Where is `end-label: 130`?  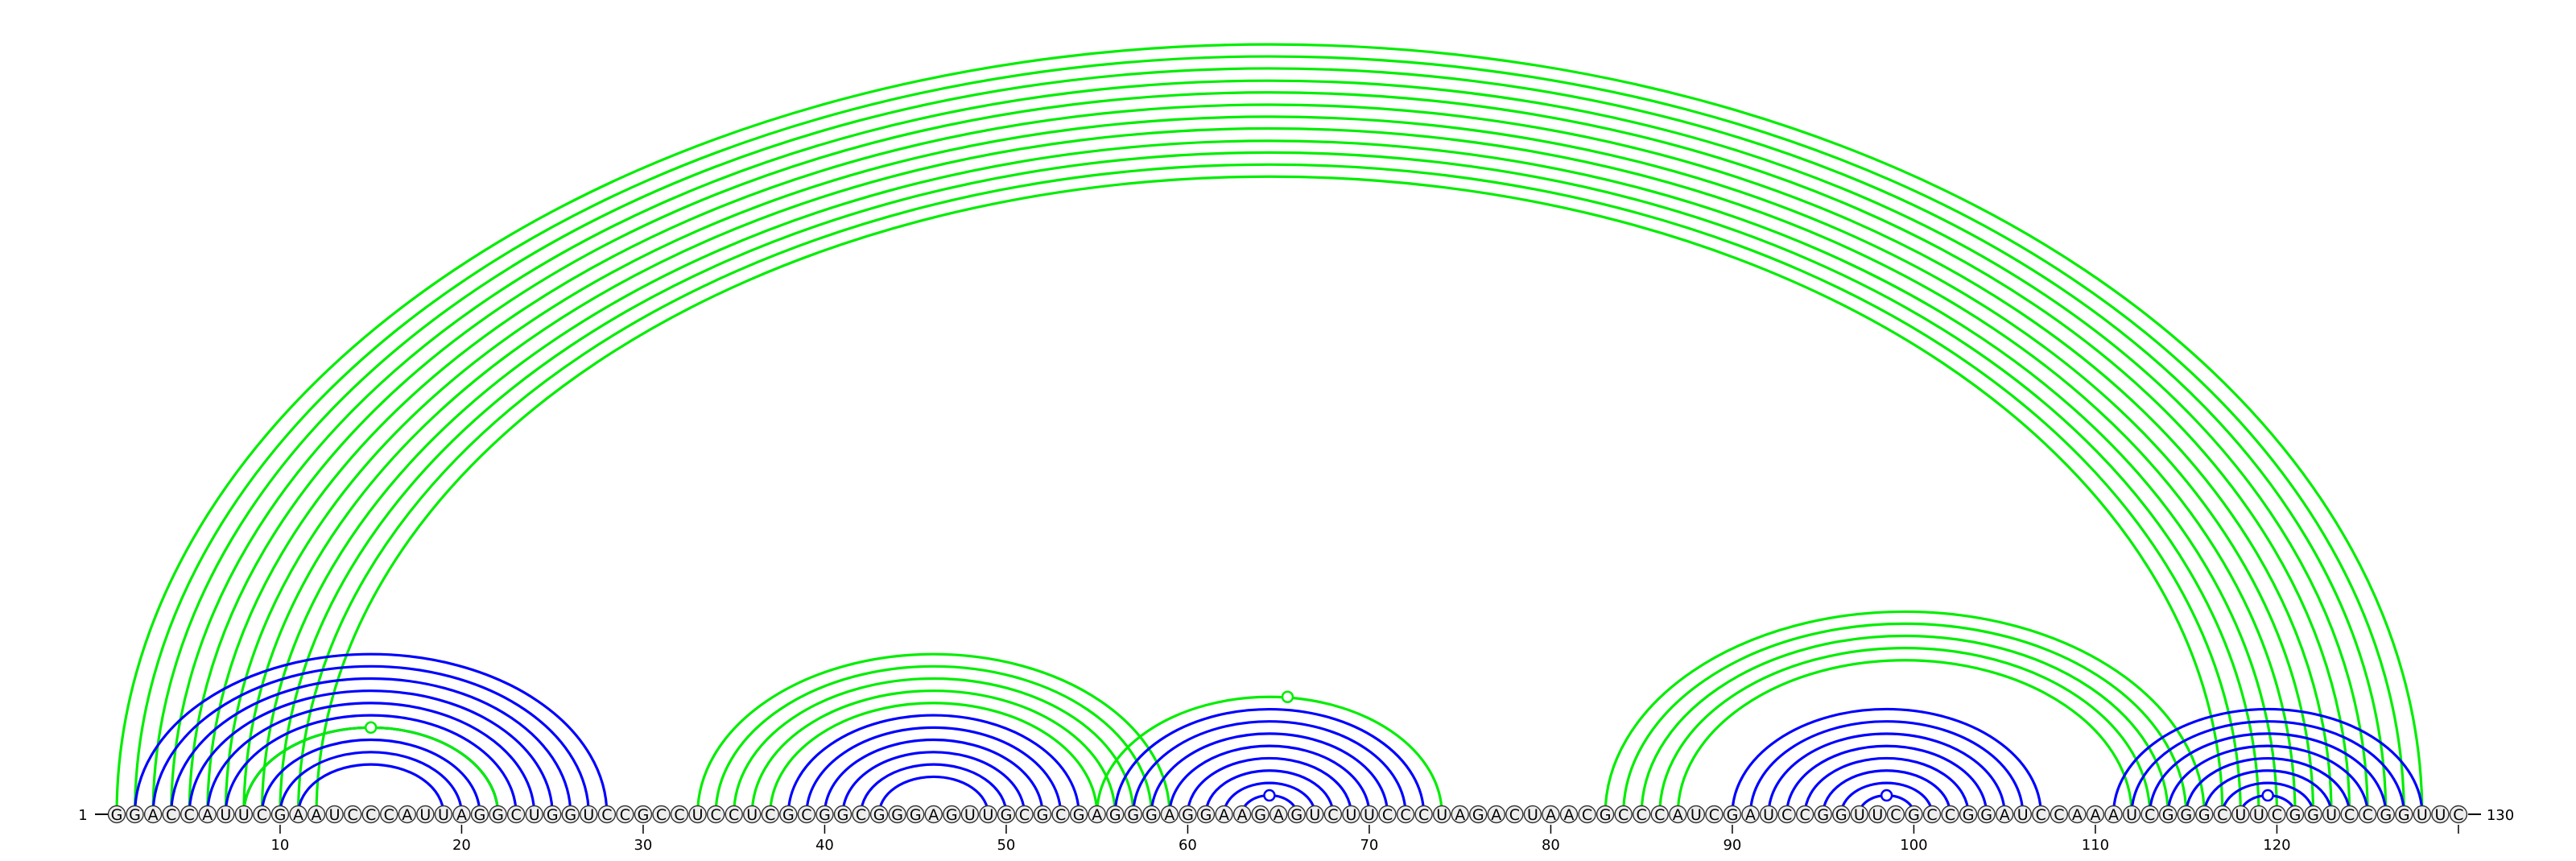 end-label: 130 is located at coordinates (2500, 815).